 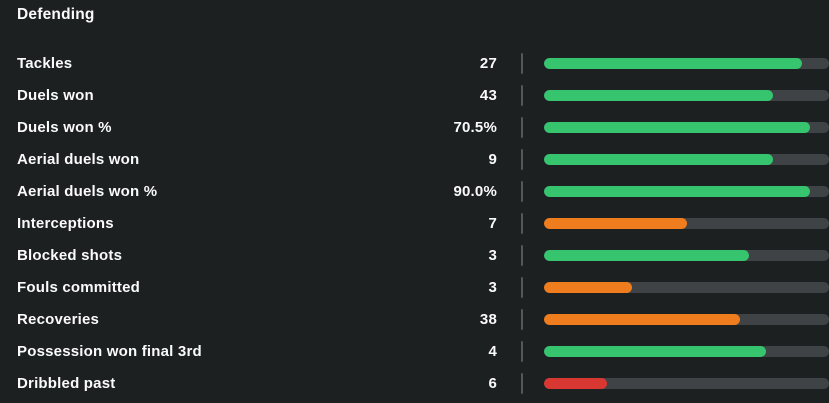 What do you see at coordinates (109, 351) in the screenshot?
I see `stat-label: Possession won final 3rd` at bounding box center [109, 351].